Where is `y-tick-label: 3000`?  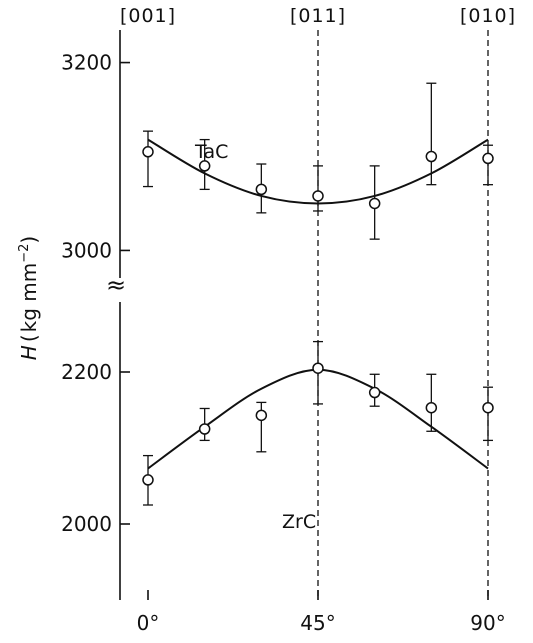 y-tick-label: 3000 is located at coordinates (86, 250).